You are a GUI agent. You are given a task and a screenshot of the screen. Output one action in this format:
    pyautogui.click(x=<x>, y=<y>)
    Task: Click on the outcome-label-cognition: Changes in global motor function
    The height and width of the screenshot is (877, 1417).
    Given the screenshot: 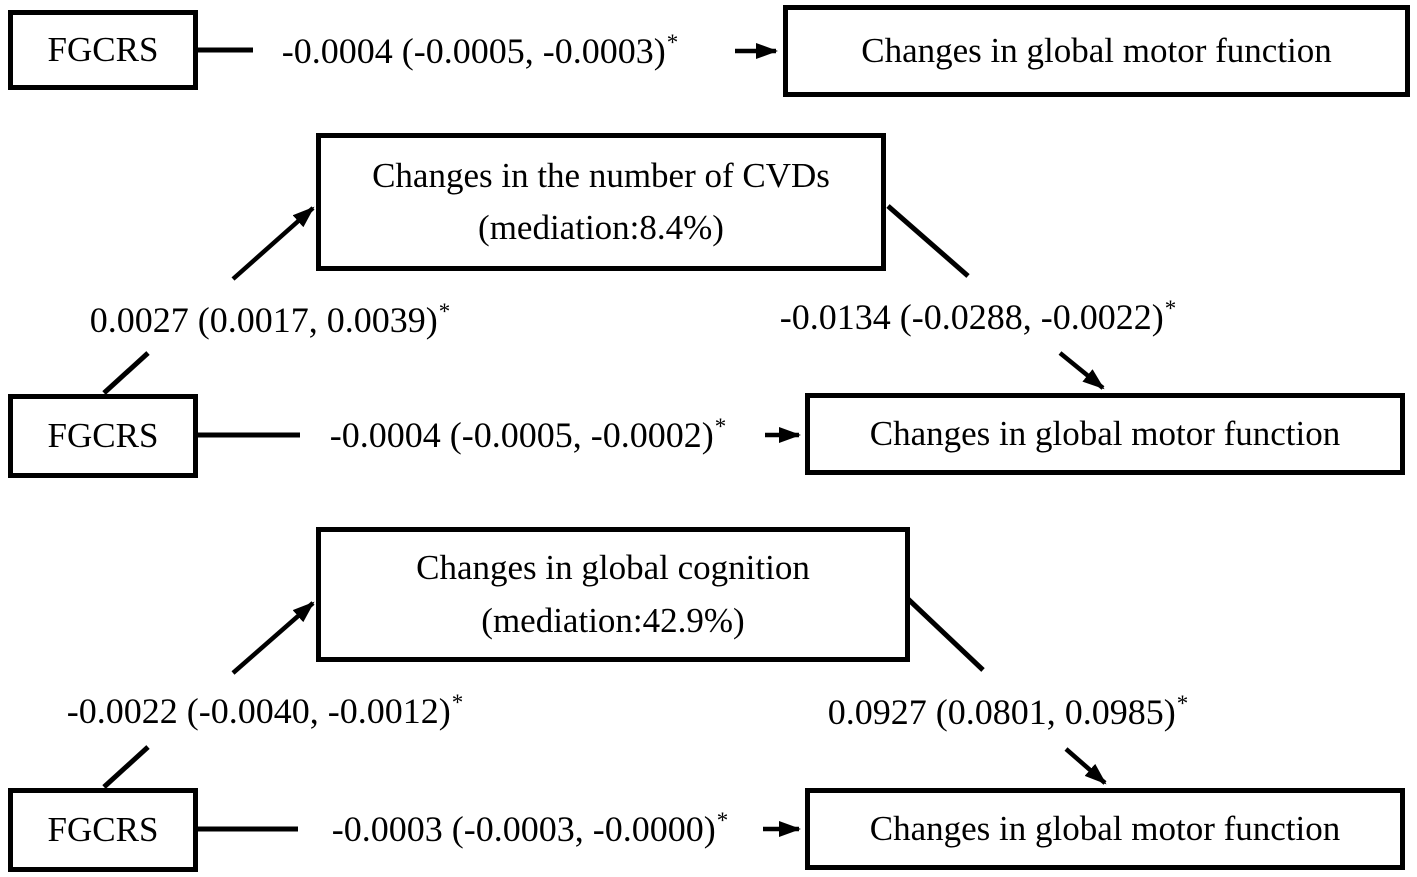 What is the action you would take?
    pyautogui.click(x=1105, y=828)
    